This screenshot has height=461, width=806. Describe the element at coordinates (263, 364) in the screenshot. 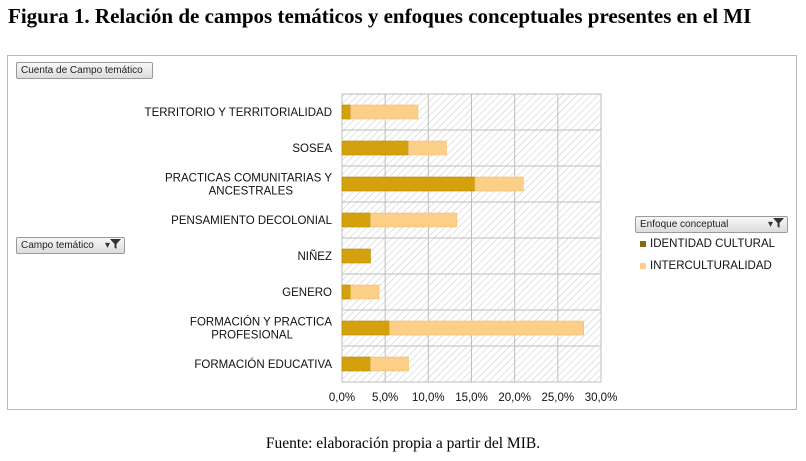

I see `category-label: FORMACIÓN EDUCATIVA` at that location.